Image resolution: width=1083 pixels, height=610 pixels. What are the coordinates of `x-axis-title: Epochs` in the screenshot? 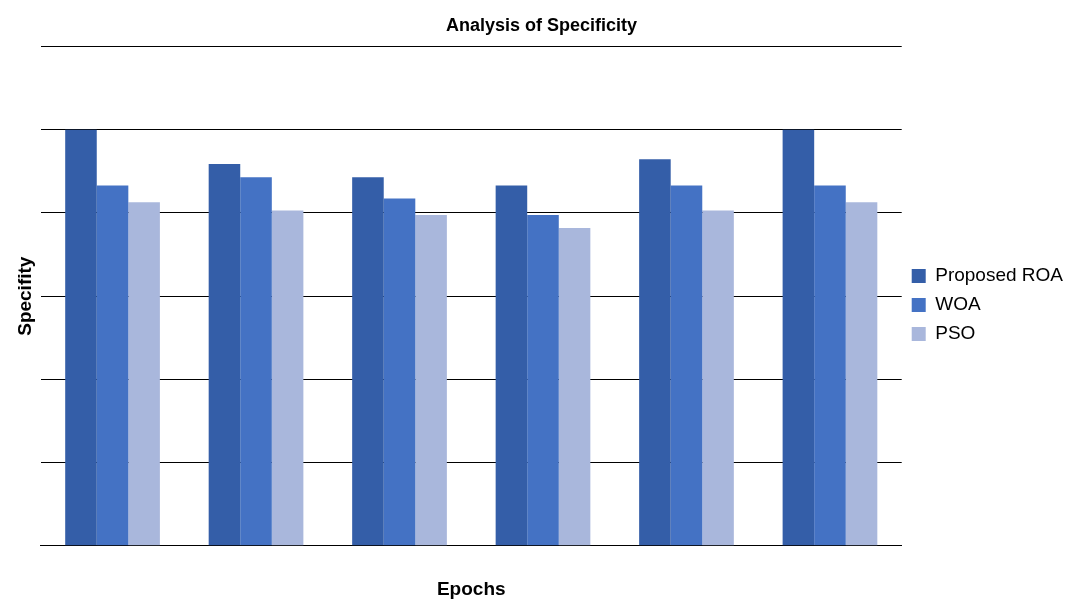 It's located at (471, 588).